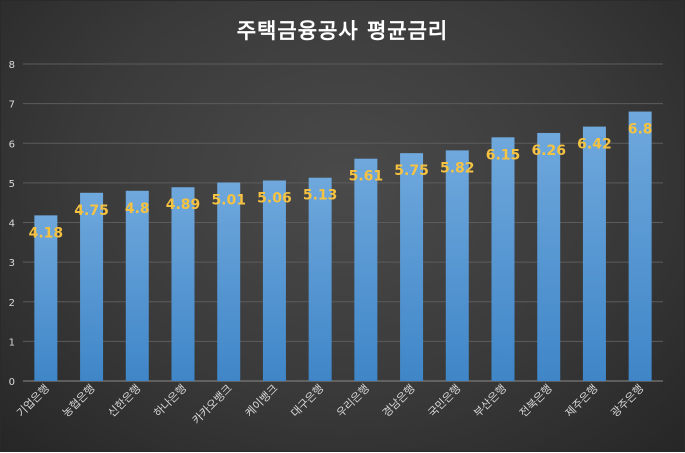 This screenshot has height=453, width=685. Describe the element at coordinates (228, 200) in the screenshot. I see `data-label: 5.01` at that location.